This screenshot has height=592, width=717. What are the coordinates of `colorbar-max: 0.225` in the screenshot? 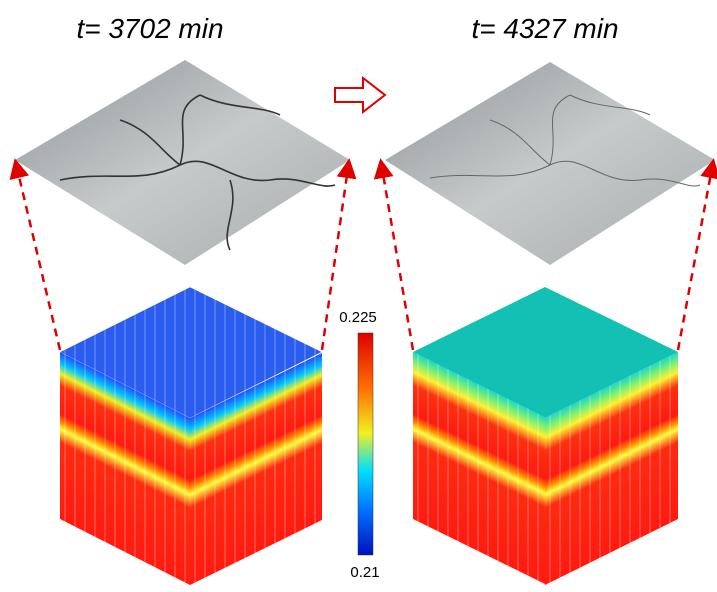 It's located at (358, 317).